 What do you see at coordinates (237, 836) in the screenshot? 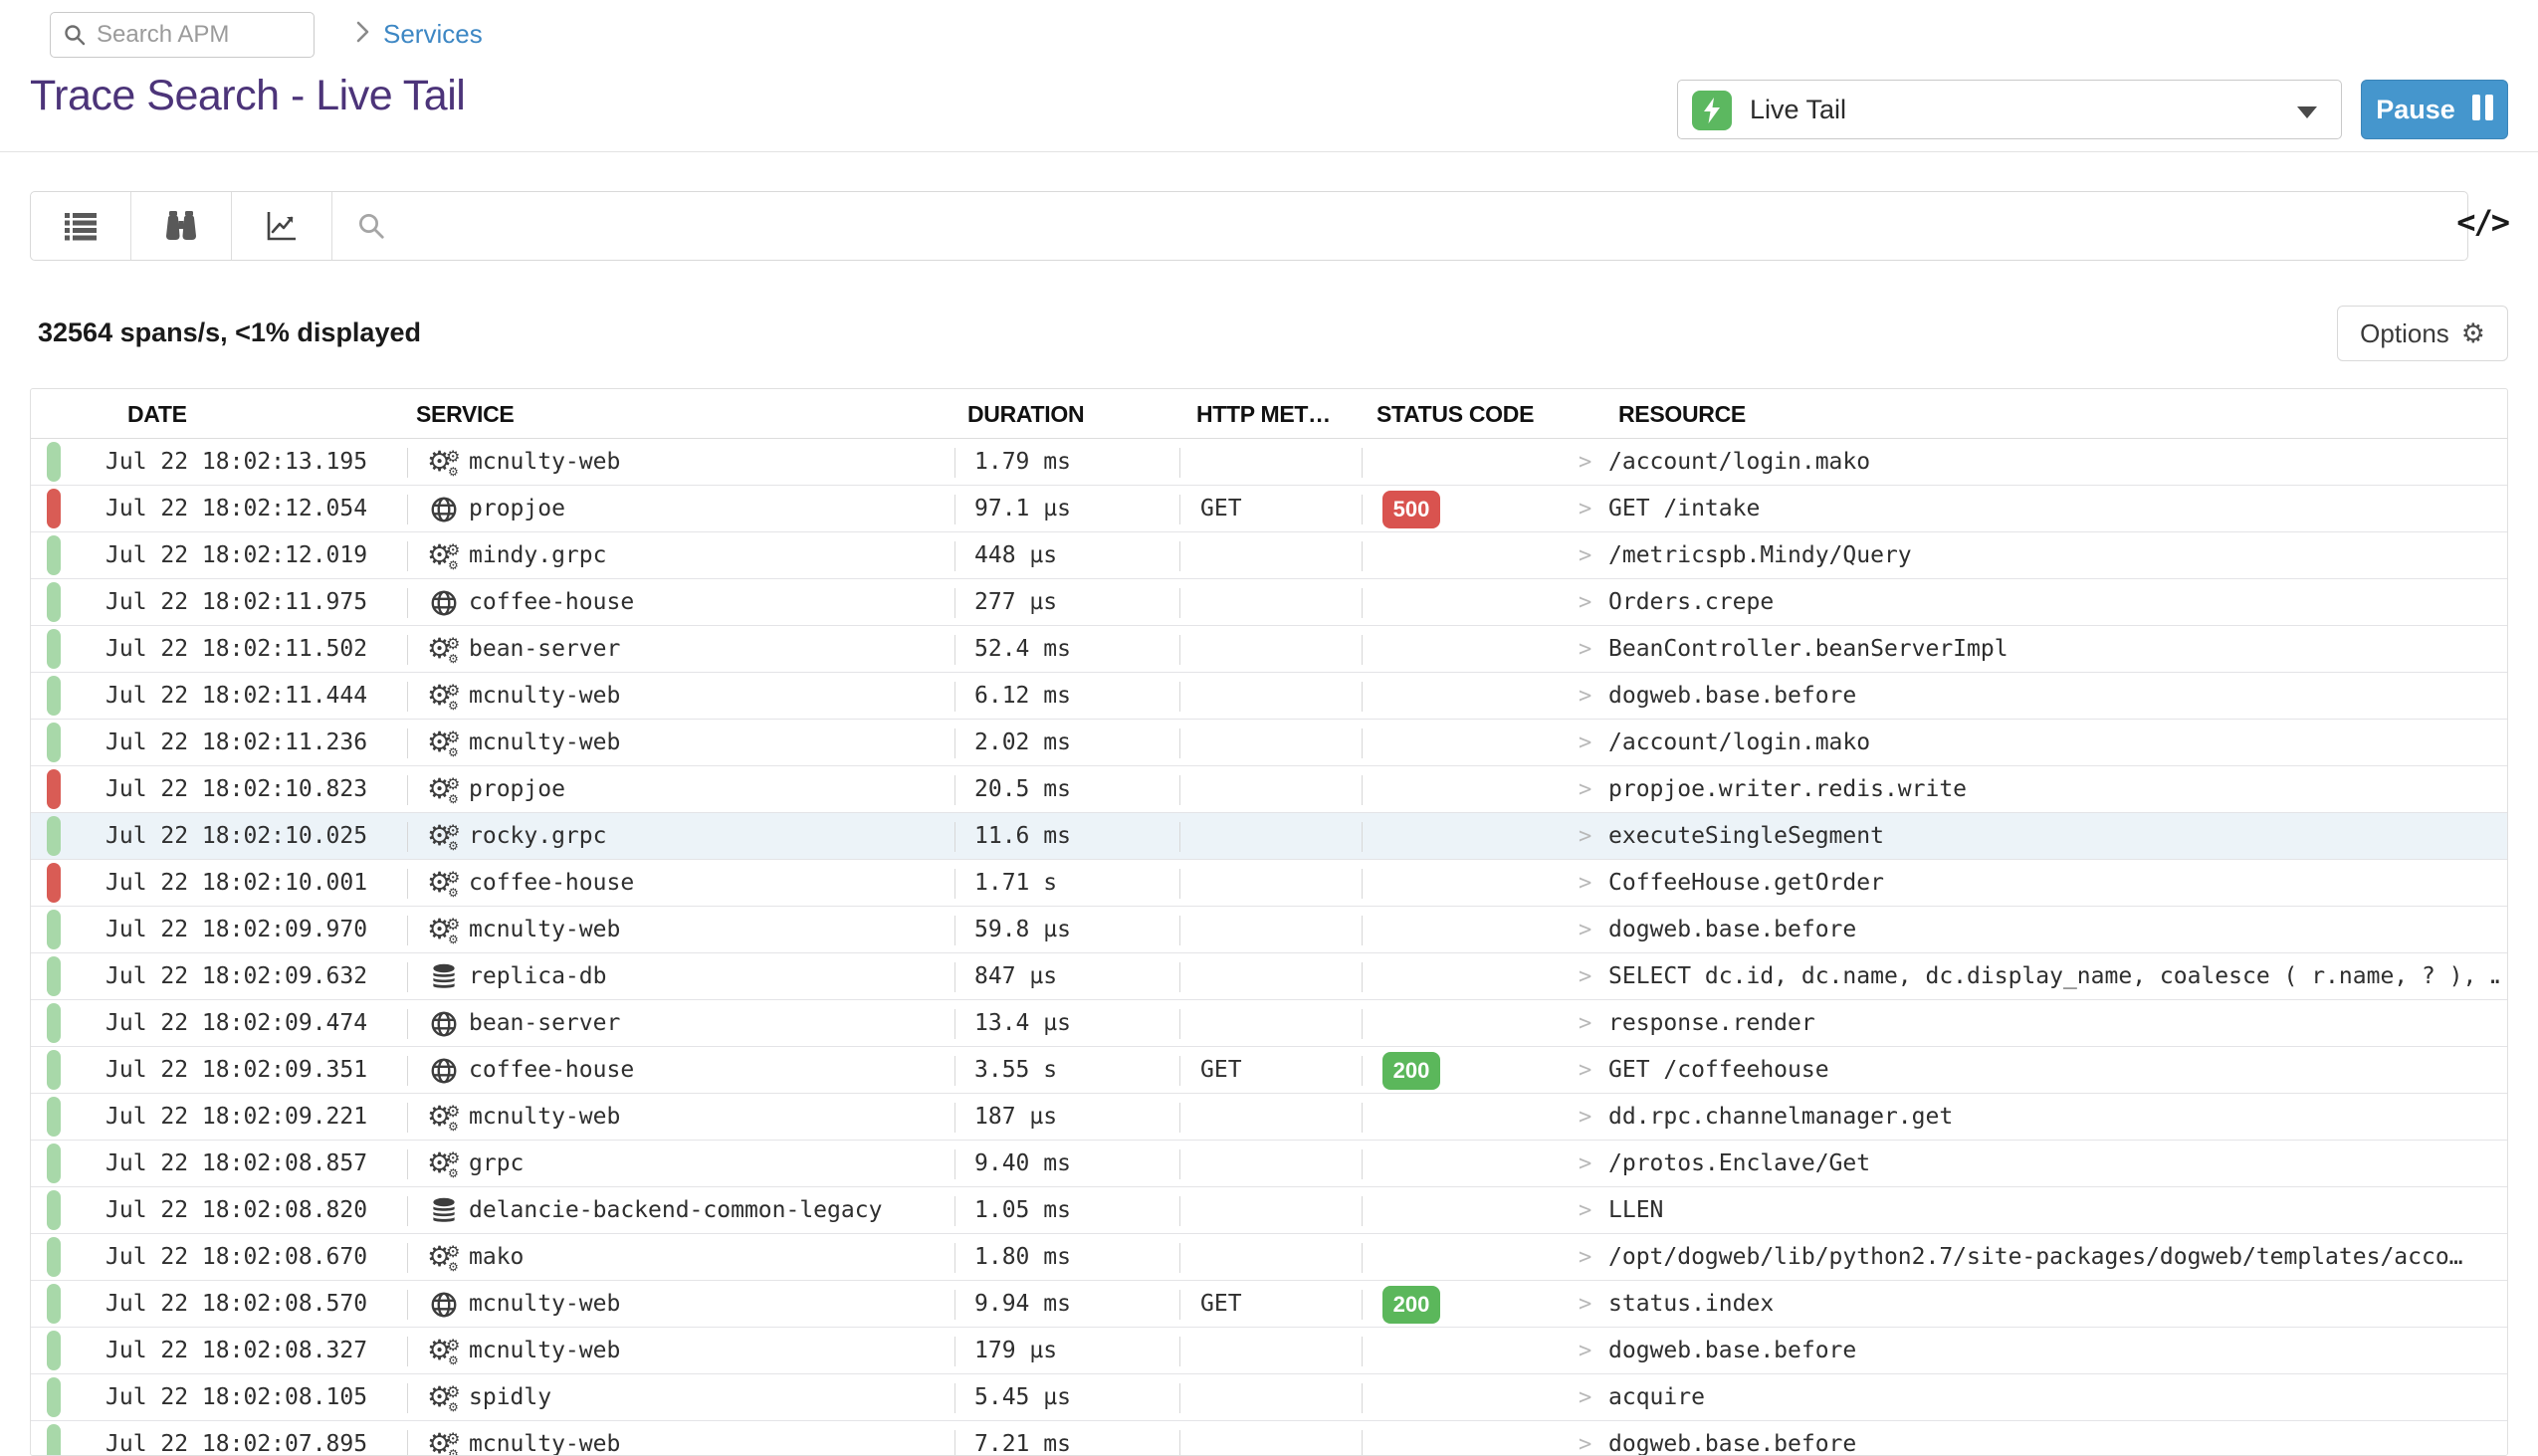
I see `cell-date: Jul 22 18:02:10.025` at bounding box center [237, 836].